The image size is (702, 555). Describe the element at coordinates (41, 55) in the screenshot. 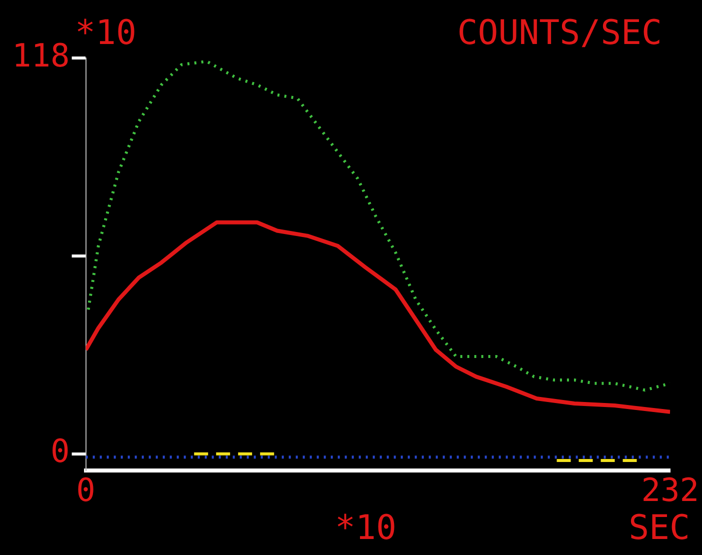

I see `y-tick-label: 118` at that location.